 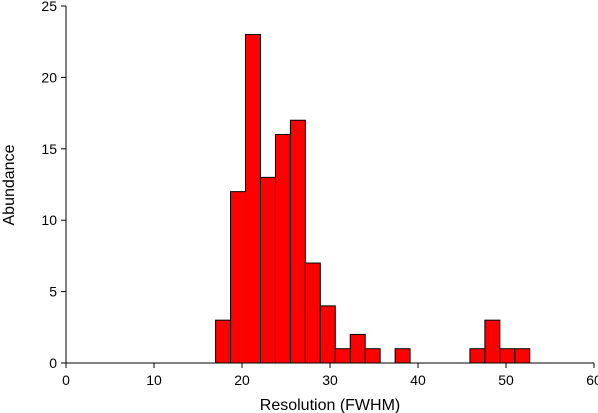 I want to click on y-tick-label-3: 15, so click(x=49, y=149).